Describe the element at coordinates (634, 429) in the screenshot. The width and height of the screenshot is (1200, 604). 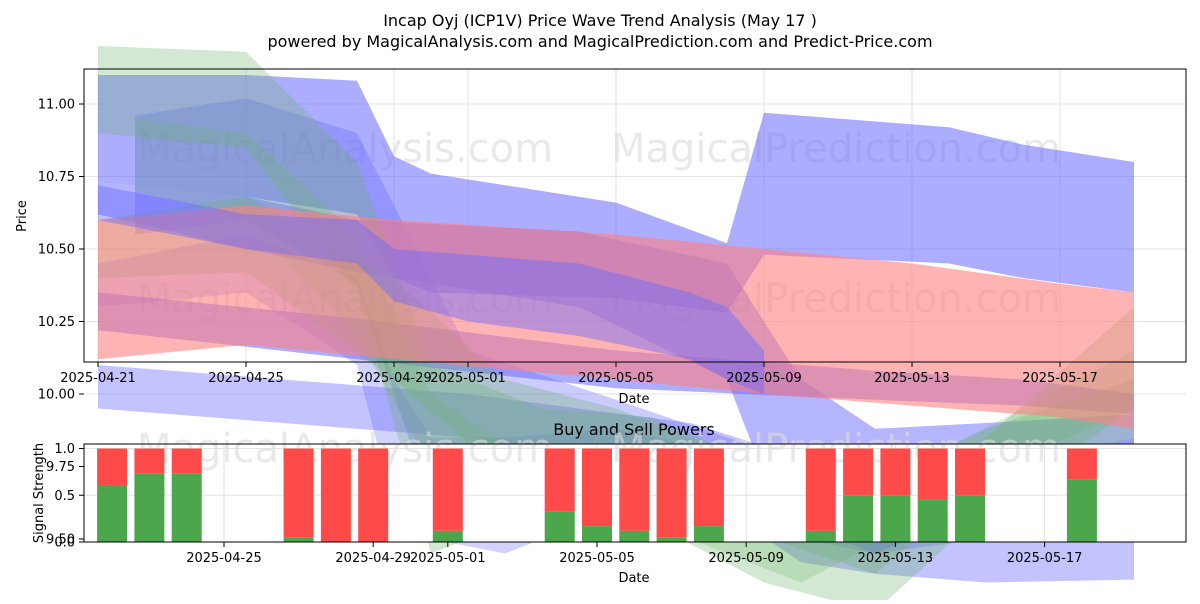
I see `buy-sell-title: Buy and Sell Powers` at that location.